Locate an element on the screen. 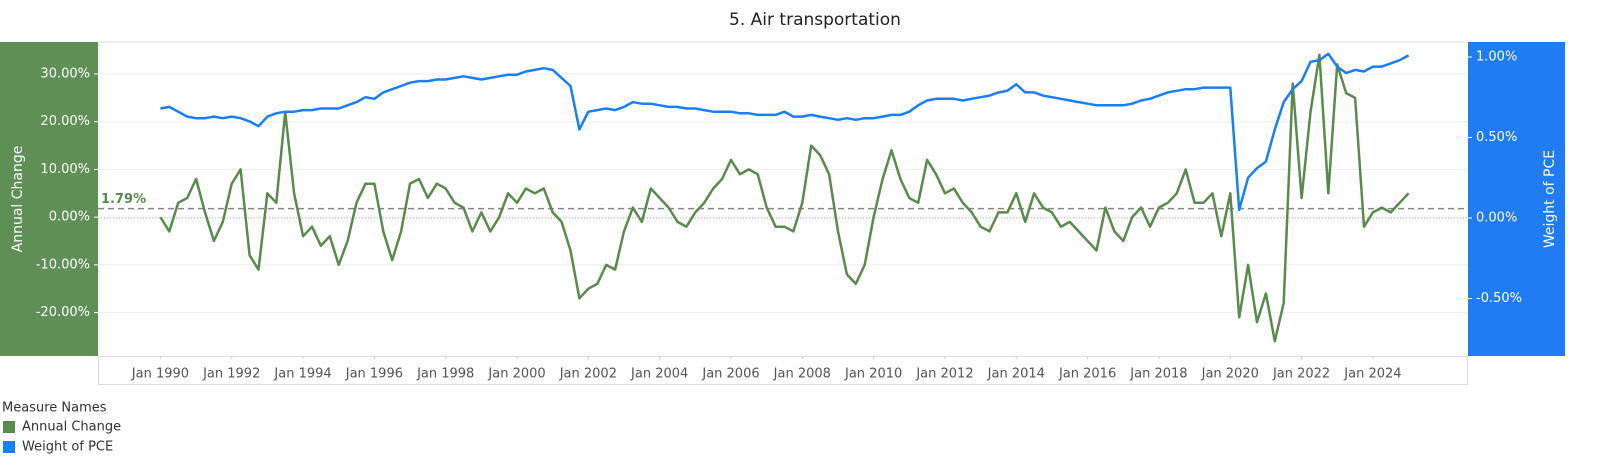 This screenshot has width=1605, height=470. legend-label: Weight of PCE is located at coordinates (67, 447).